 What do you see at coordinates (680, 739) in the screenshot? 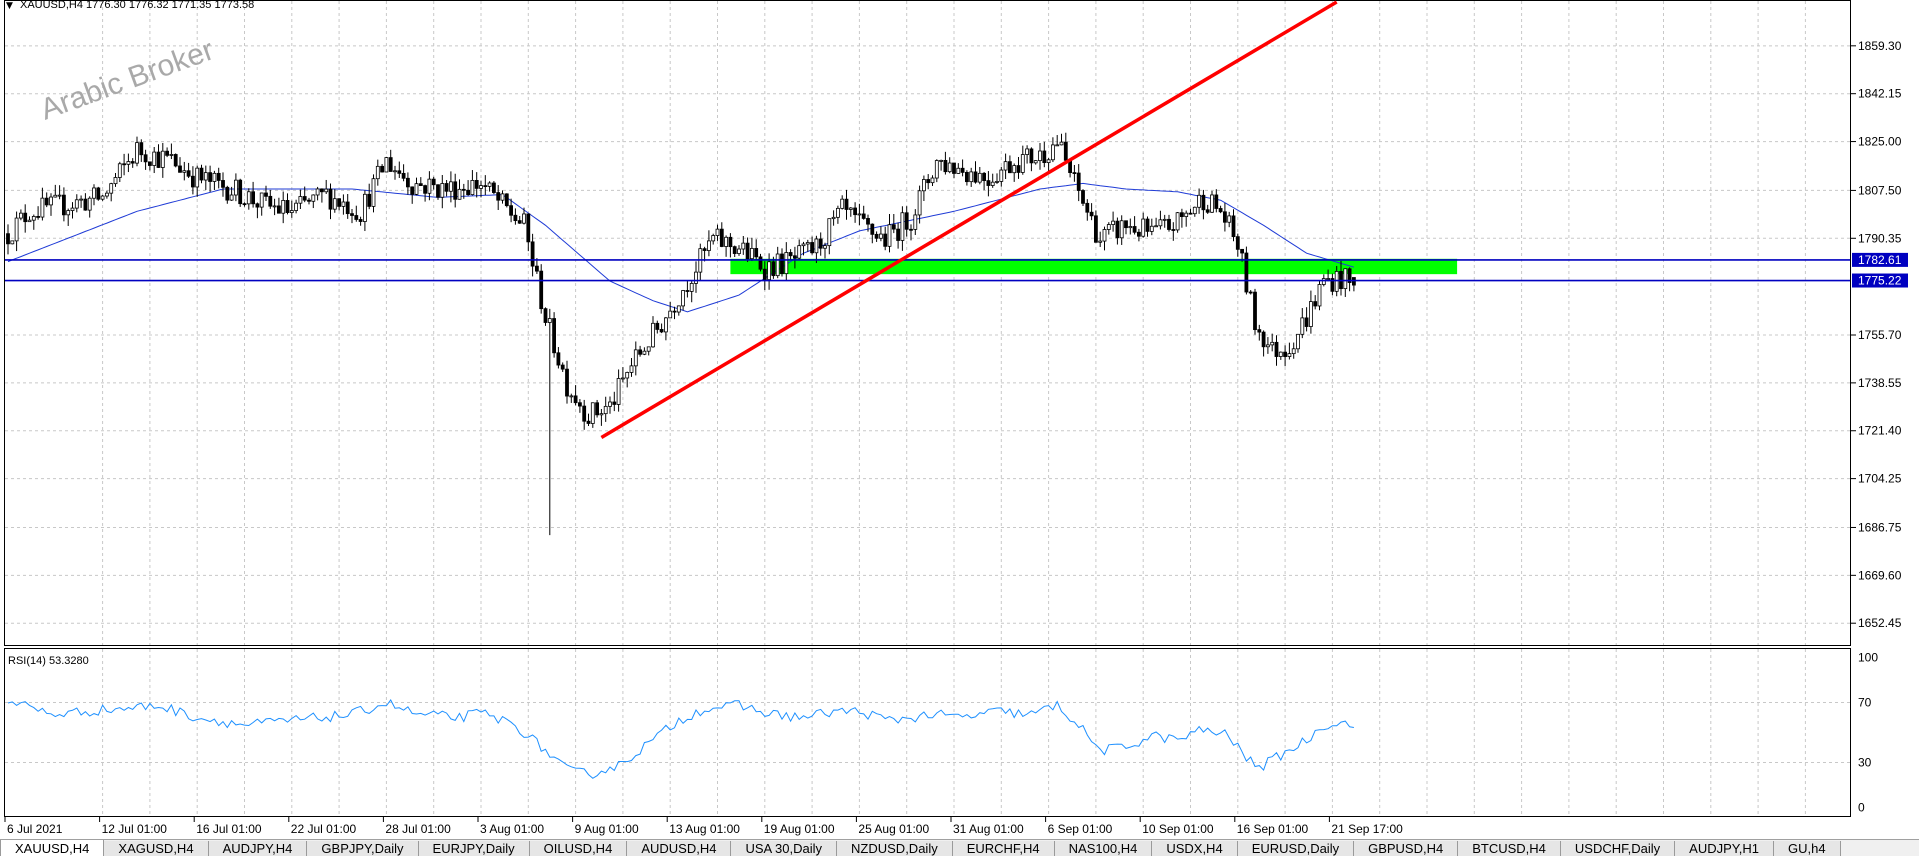
I see `rsi-line` at bounding box center [680, 739].